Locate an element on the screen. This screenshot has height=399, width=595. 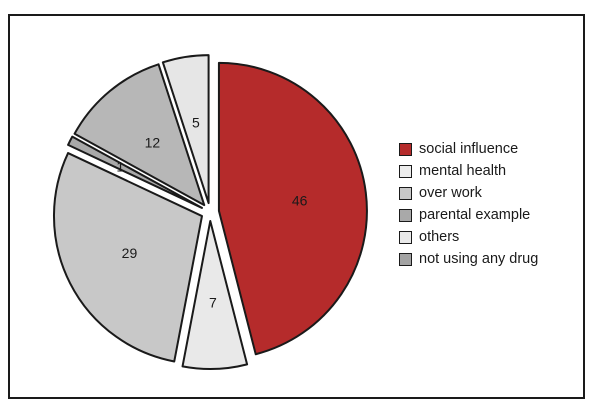
pie-slice-over-work is located at coordinates (128, 257).